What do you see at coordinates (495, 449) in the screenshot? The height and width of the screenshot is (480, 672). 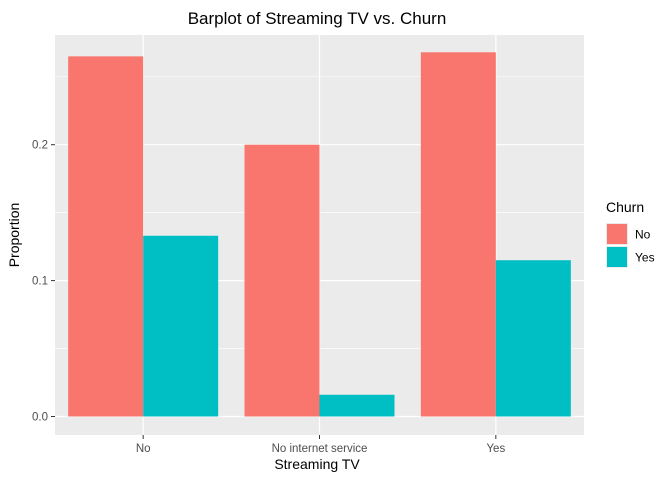 I see `x-tick-label: Yes` at bounding box center [495, 449].